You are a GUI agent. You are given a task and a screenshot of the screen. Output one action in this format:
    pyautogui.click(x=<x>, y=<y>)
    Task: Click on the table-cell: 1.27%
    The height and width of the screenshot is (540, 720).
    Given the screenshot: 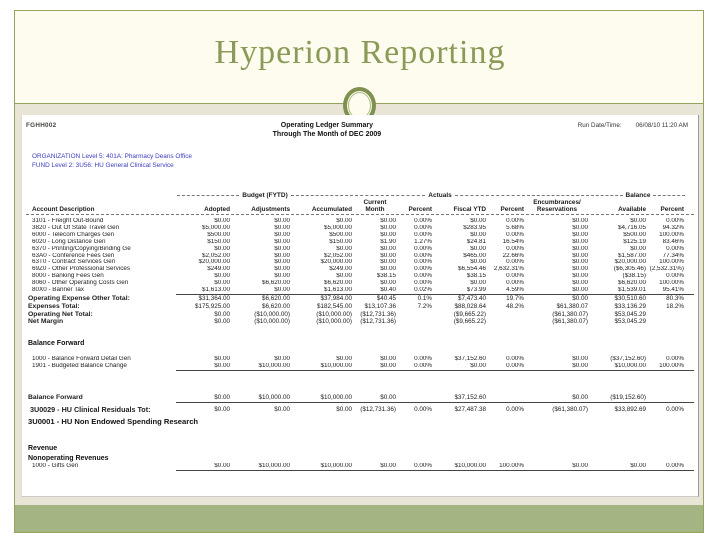 What is the action you would take?
    pyautogui.click(x=423, y=241)
    